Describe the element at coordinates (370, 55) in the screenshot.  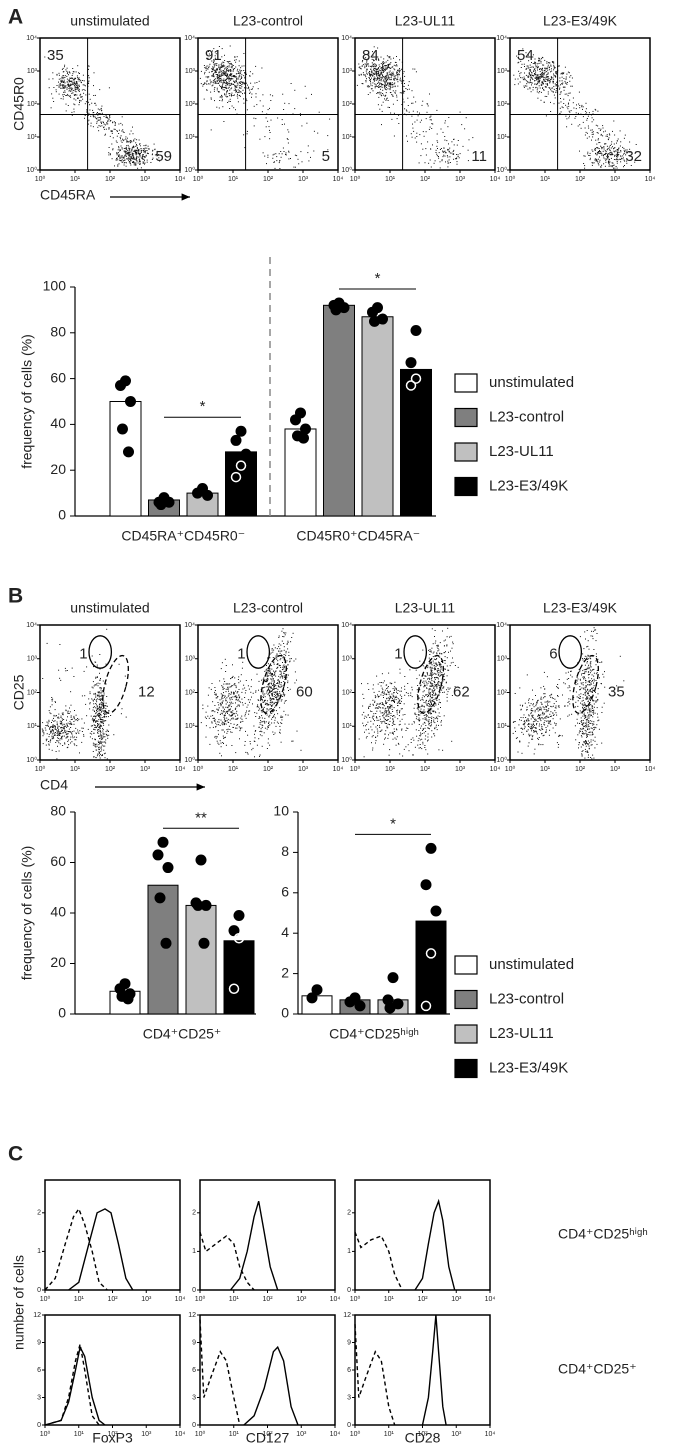
I see `quadrant-label: 84` at that location.